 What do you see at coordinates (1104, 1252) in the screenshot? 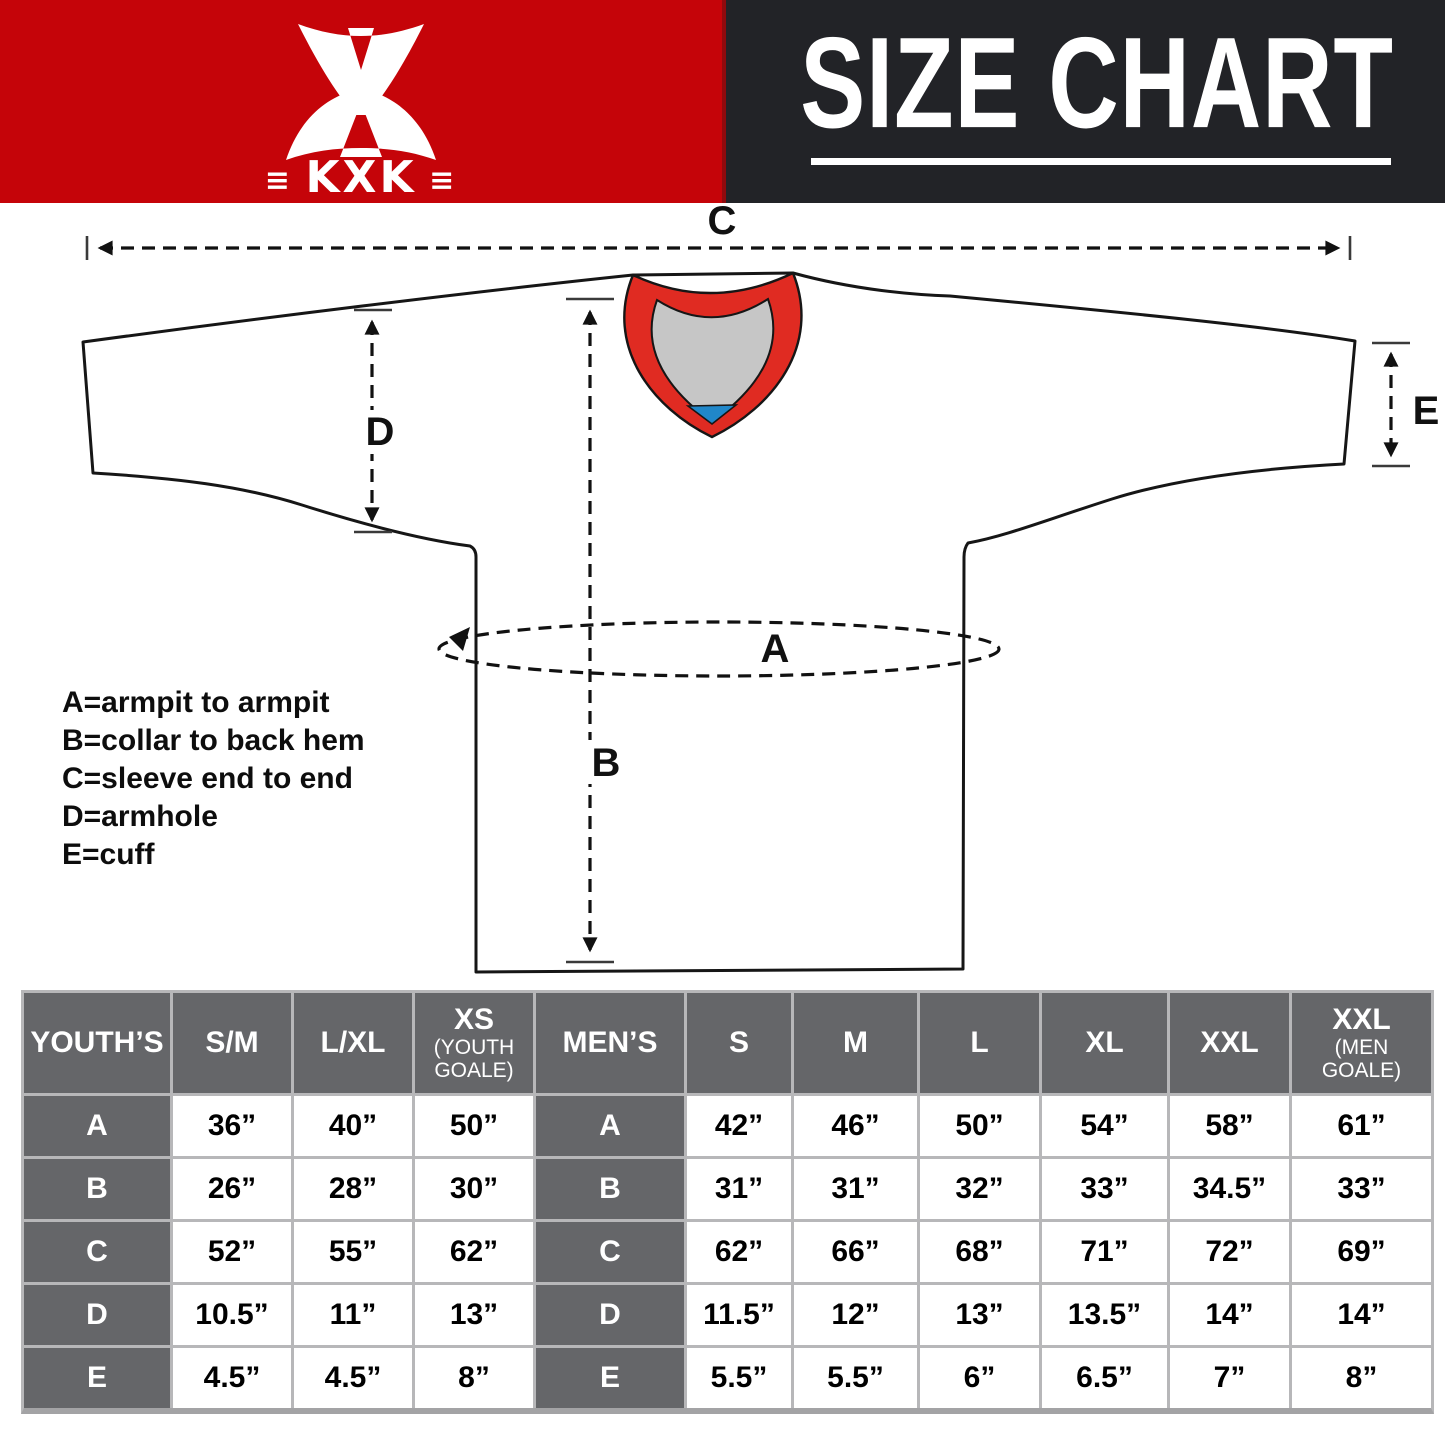
I see `size-value: 71”` at bounding box center [1104, 1252].